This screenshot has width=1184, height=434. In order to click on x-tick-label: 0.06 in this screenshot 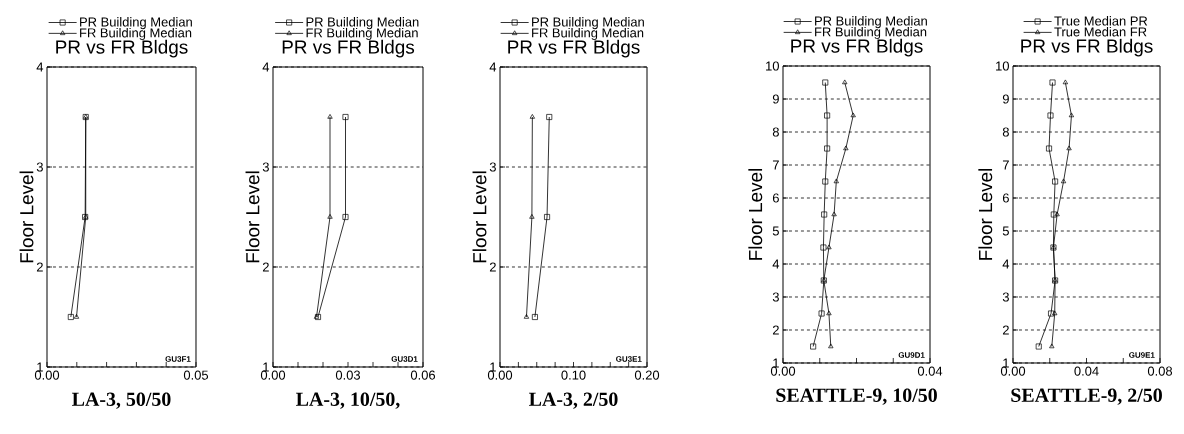, I will do `click(423, 375)`.